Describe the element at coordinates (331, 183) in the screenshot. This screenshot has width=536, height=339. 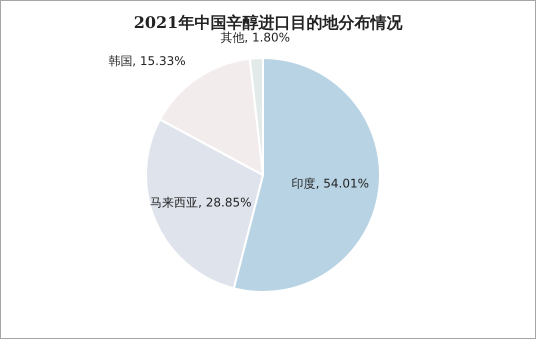
I see `slice-label: 印度, 54.01%` at that location.